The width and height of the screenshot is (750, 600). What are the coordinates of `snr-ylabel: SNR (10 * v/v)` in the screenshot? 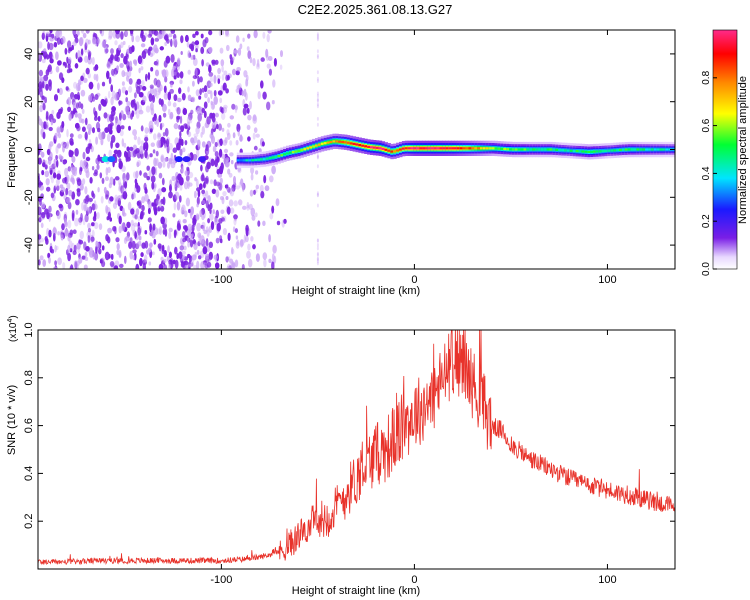 It's located at (12, 420).